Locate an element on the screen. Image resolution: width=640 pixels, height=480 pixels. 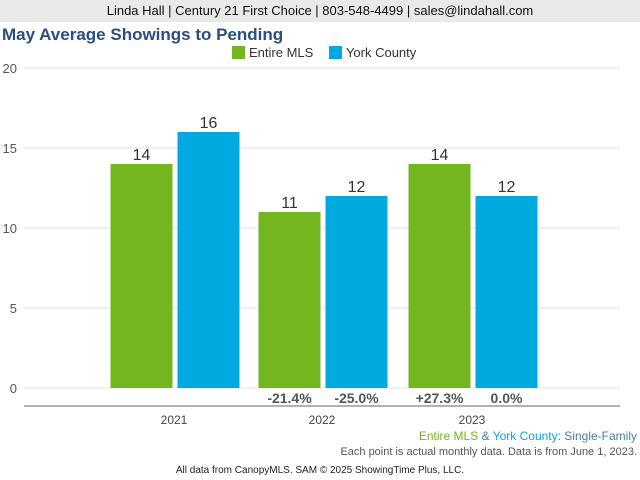
legend-label-entire-mls: Entire MLS is located at coordinates (281, 52).